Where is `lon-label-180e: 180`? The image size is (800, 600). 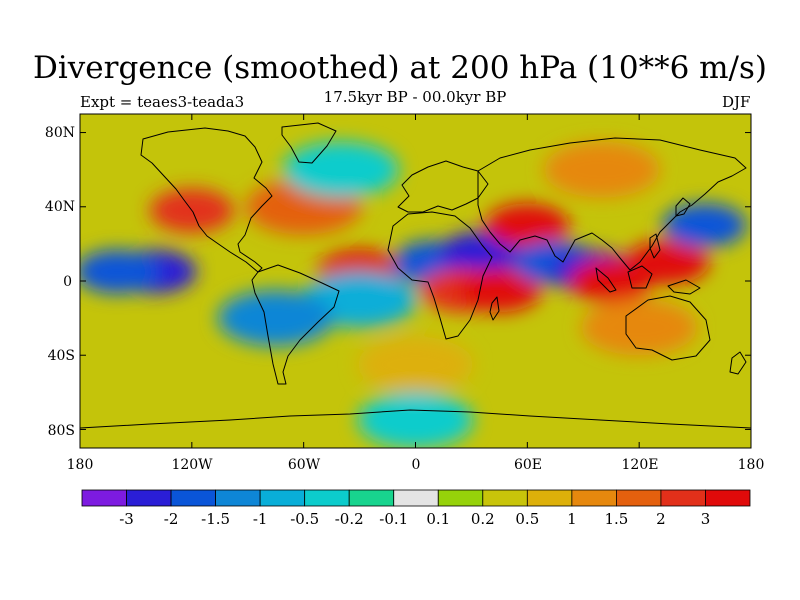 lon-label-180e: 180 is located at coordinates (751, 465).